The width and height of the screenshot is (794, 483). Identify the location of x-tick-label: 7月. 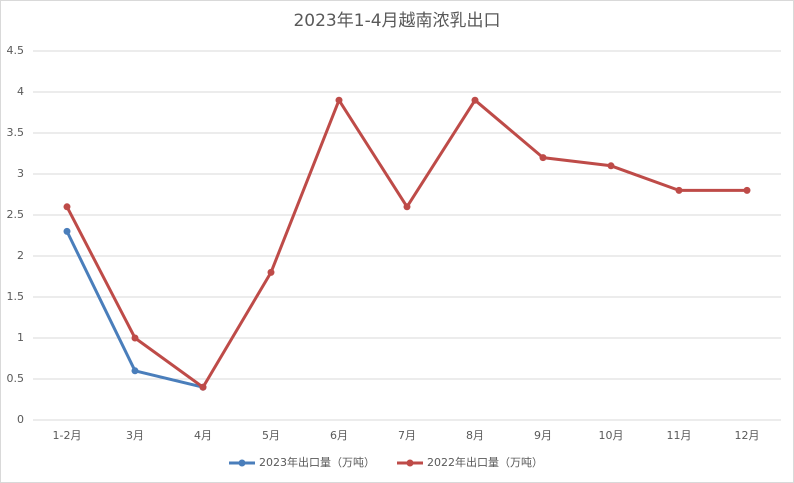
(407, 435).